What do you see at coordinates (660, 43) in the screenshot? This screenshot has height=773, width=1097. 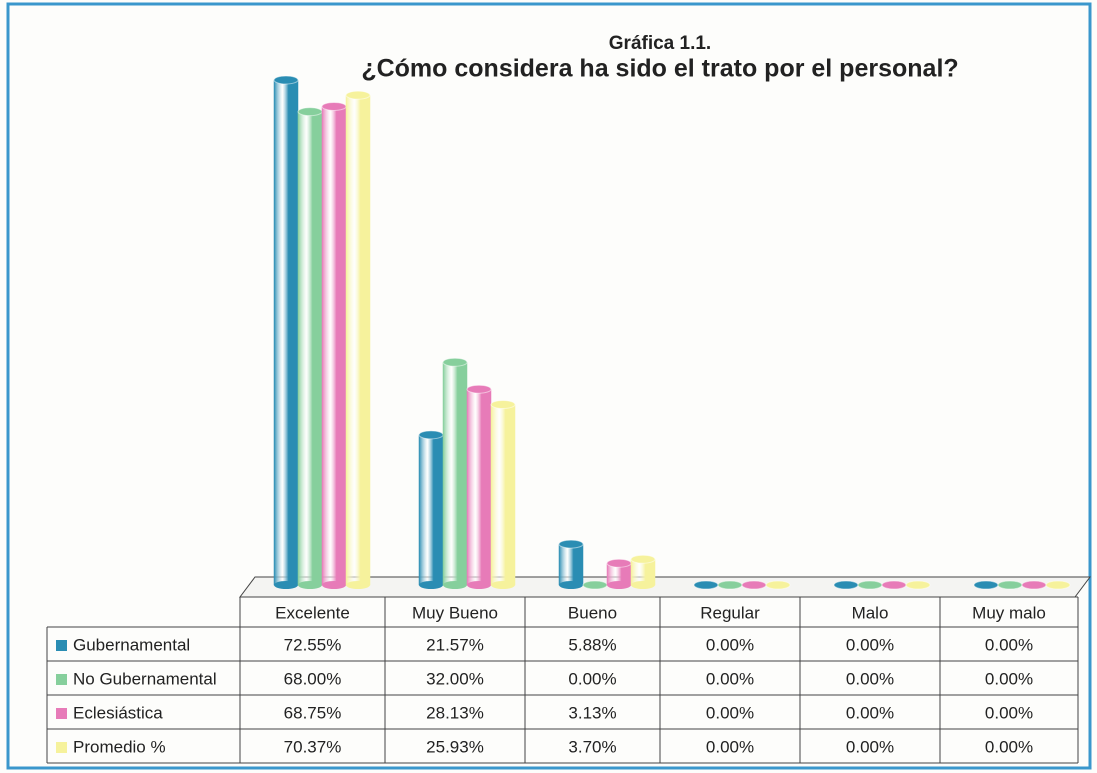 I see `chart-title: Gráfica 1.1.` at bounding box center [660, 43].